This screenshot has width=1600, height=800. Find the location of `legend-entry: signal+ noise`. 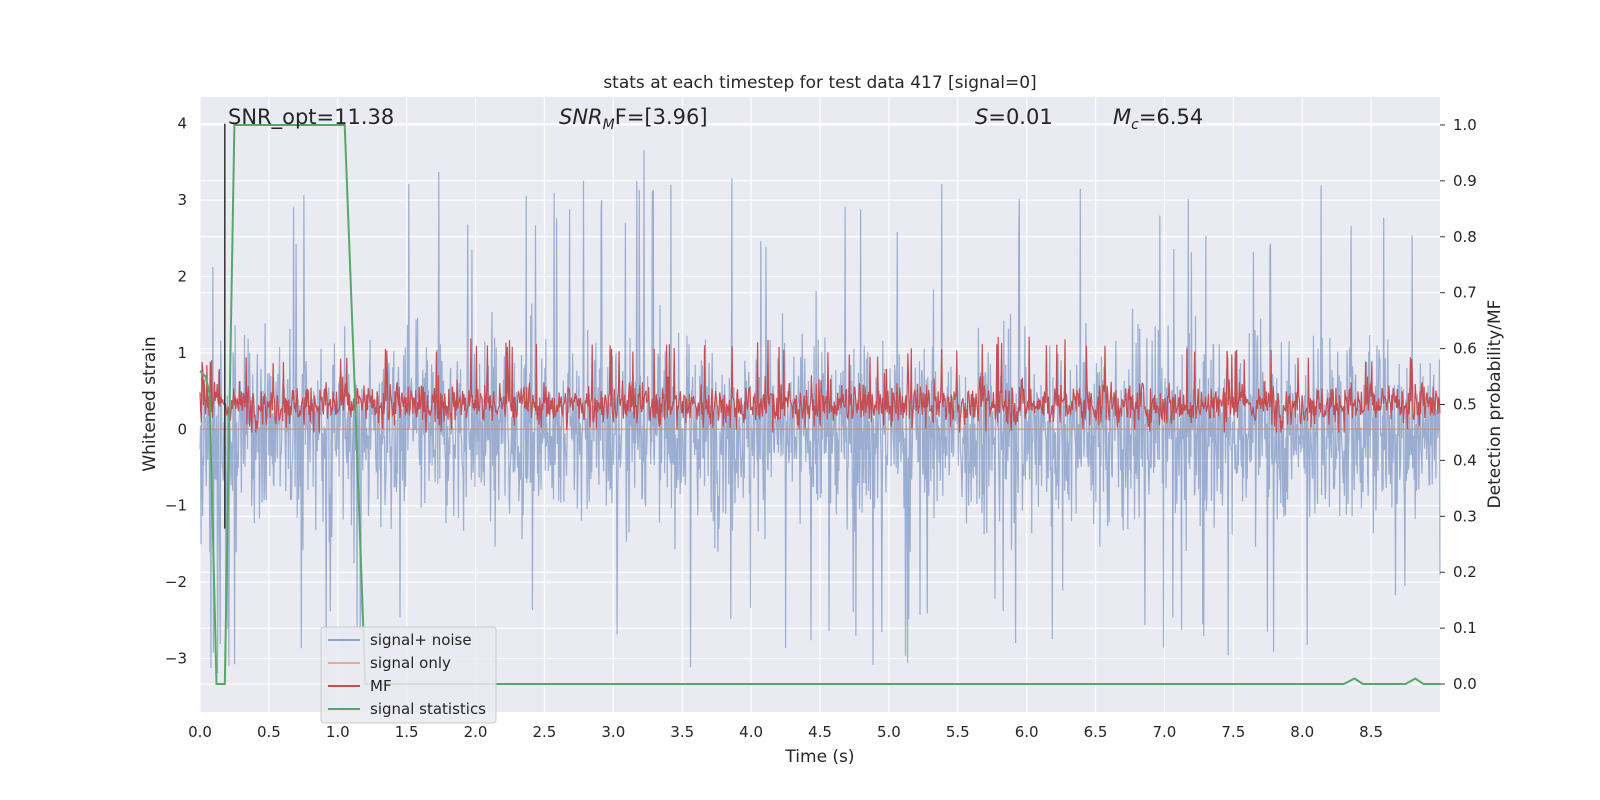

legend-entry: signal+ noise is located at coordinates (400, 640).